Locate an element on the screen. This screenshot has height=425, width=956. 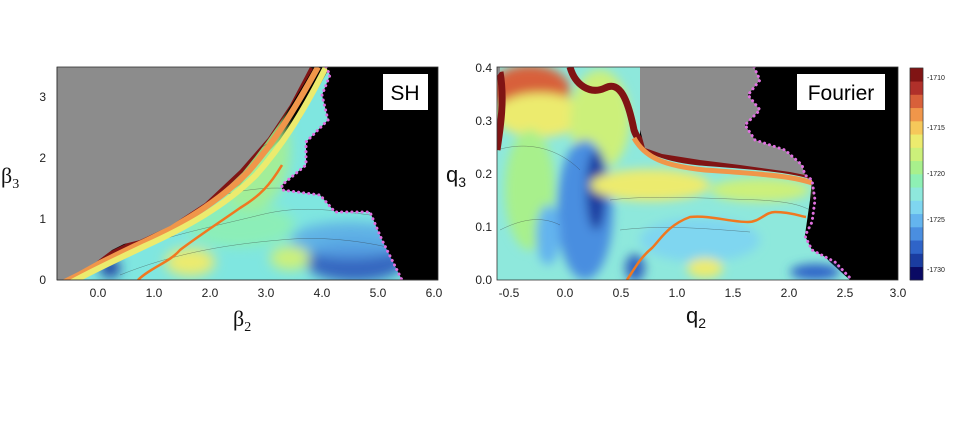
fourier-ridge-yellow is located at coordinates (650, 185).